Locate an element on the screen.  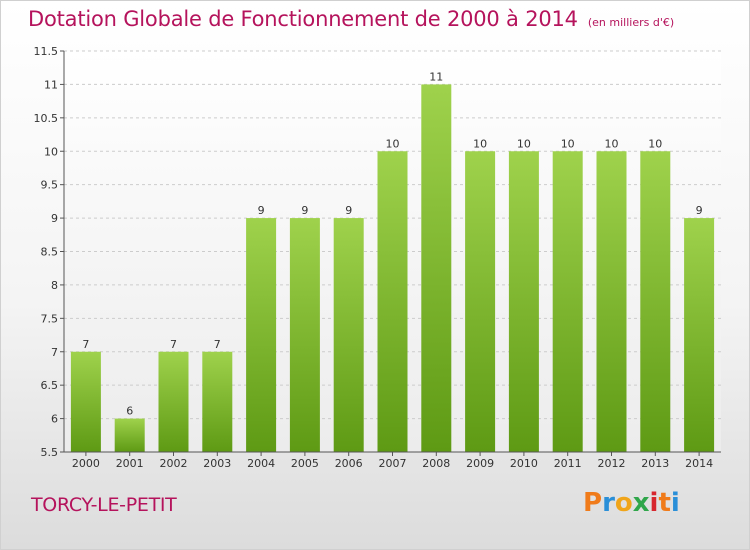
x-tick-label: 2003 is located at coordinates (217, 463).